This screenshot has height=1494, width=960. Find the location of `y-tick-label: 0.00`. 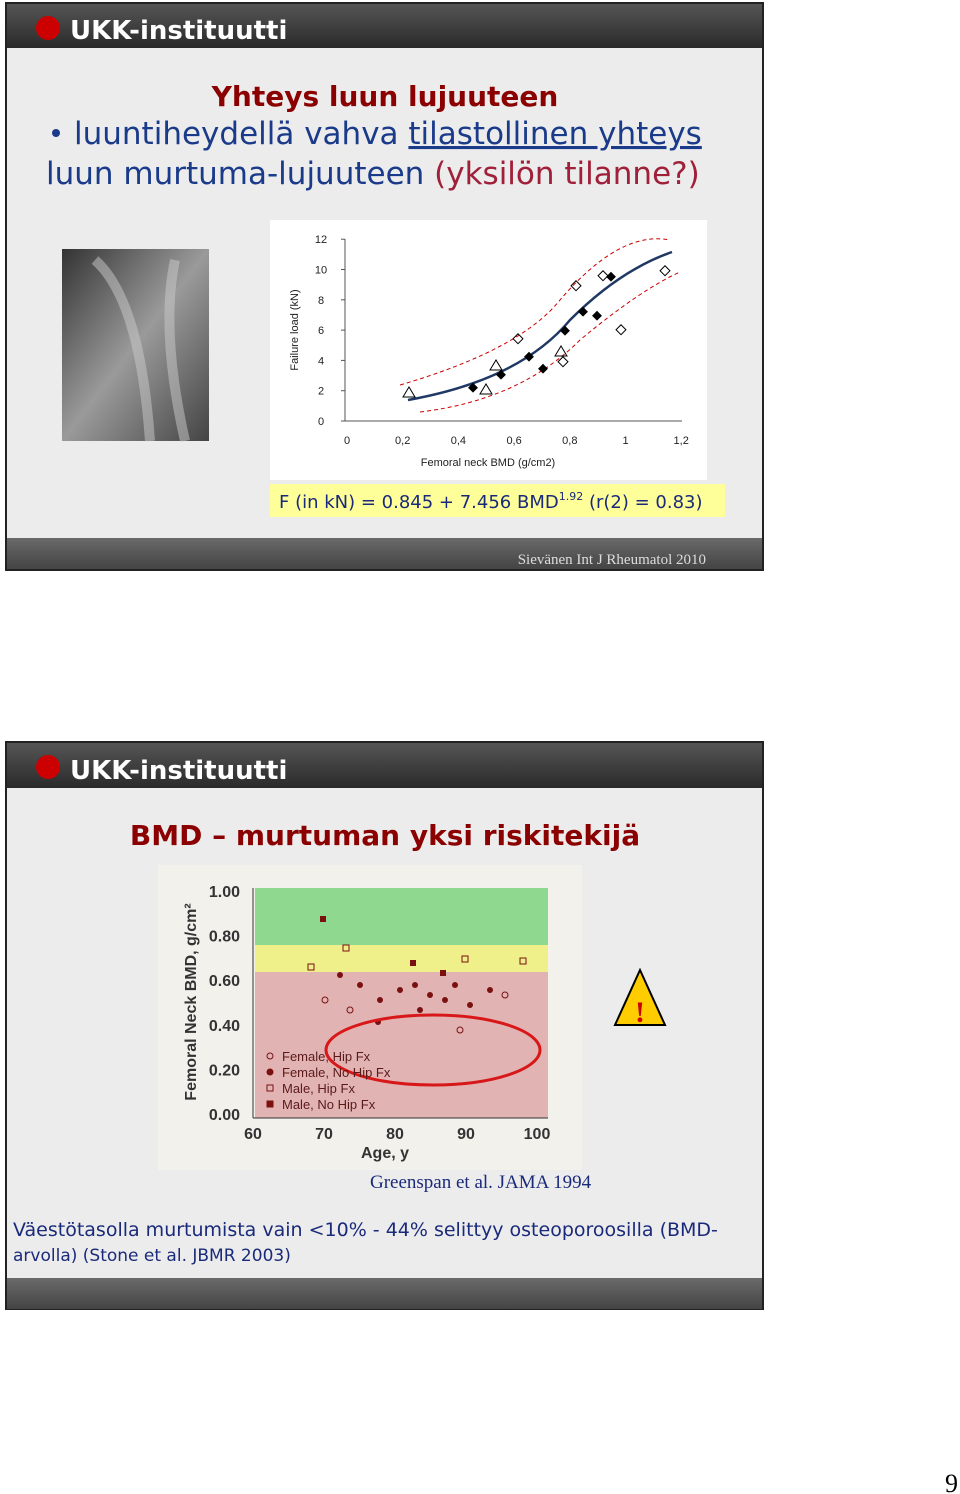

y-tick-label: 0.00 is located at coordinates (224, 1115).